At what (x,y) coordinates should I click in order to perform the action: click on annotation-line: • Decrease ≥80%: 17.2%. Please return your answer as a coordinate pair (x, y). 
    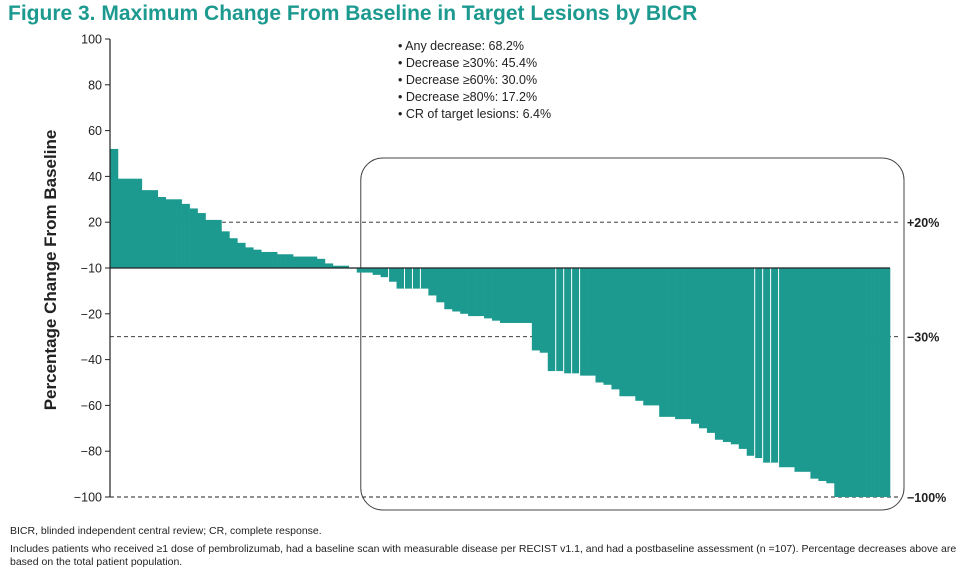
    Looking at the image, I should click on (467, 97).